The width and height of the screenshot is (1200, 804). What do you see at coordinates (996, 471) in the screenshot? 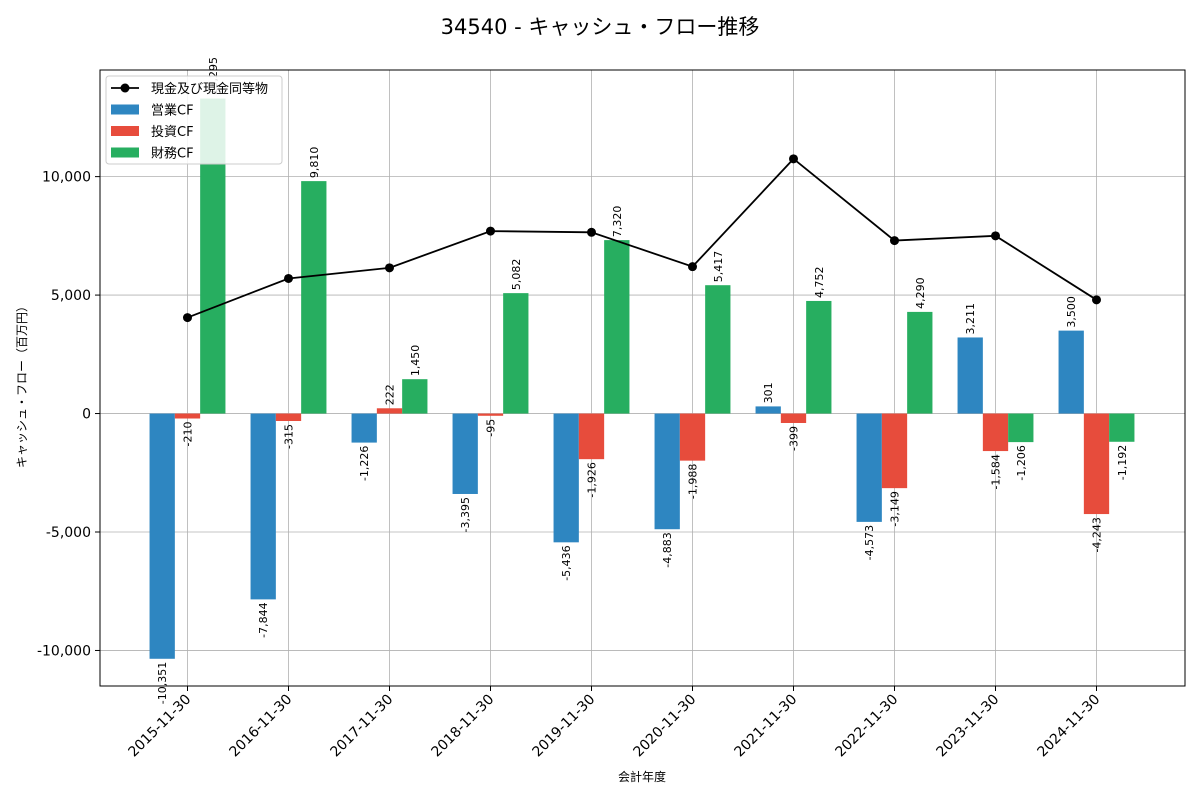
I see `bar-value-label: -1,584` at bounding box center [996, 471].